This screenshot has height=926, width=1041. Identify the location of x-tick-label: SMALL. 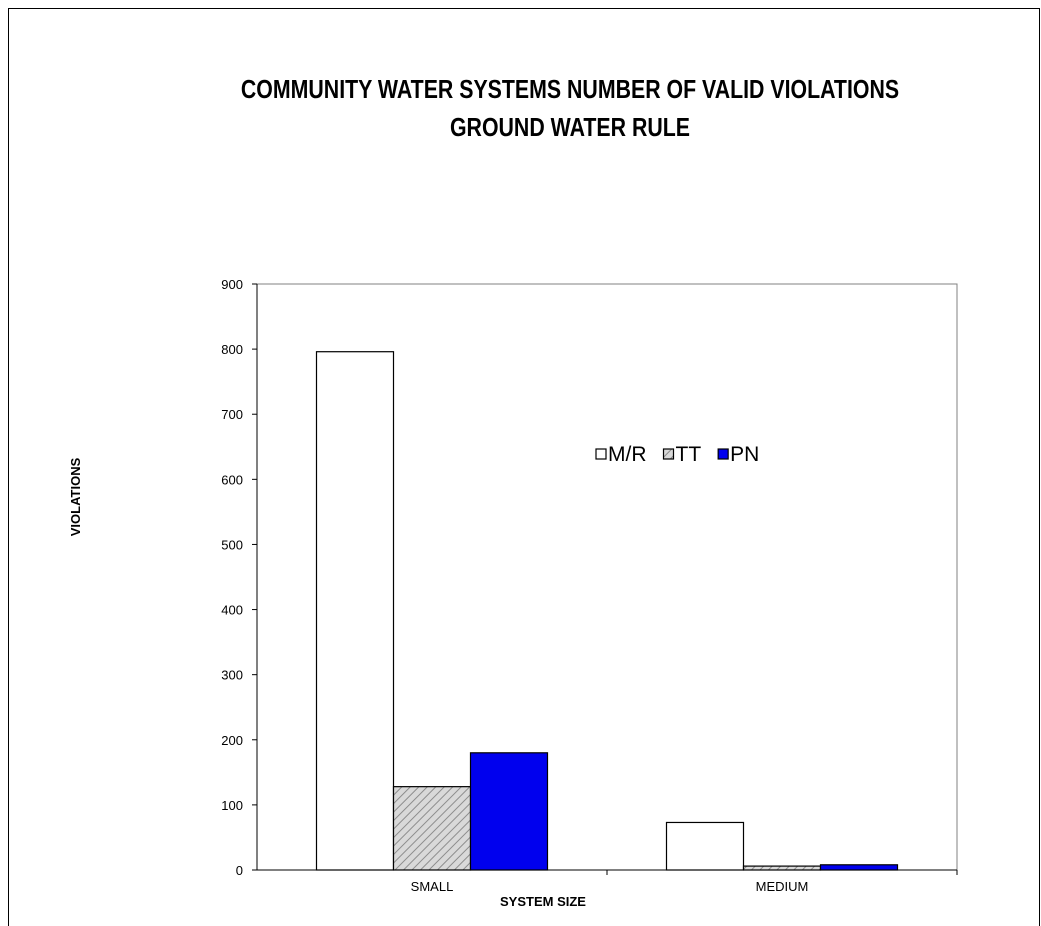
(432, 886).